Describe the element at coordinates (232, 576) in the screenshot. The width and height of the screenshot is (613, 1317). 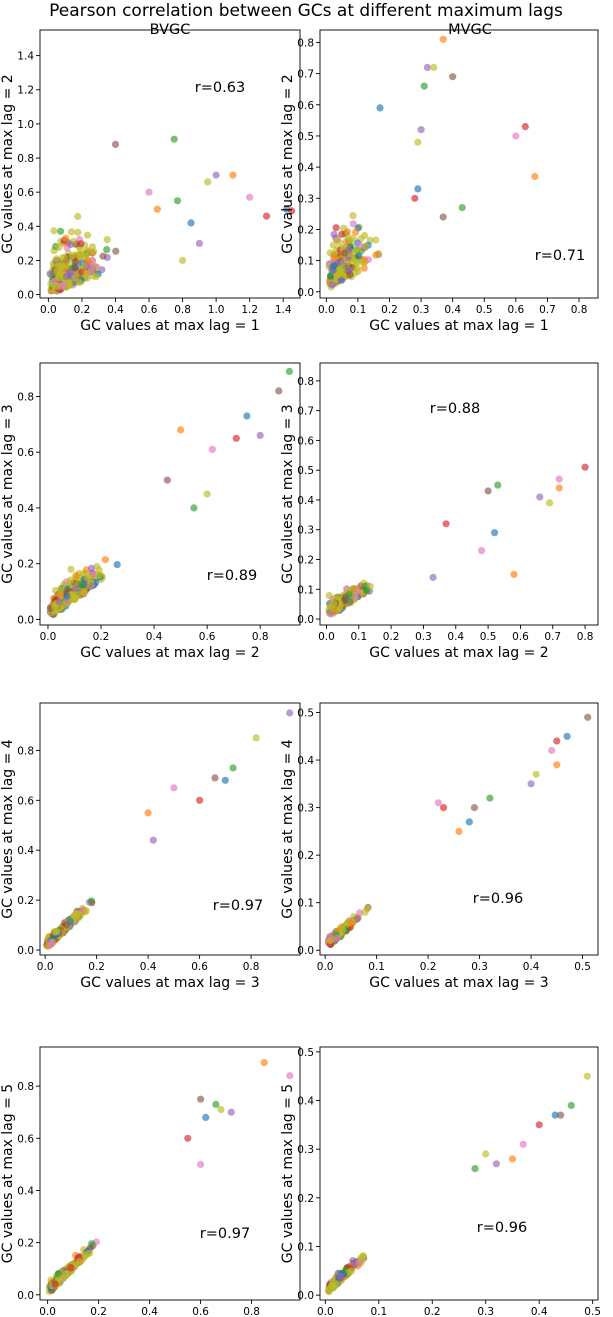
I see `correlation-annotation: r=0.89` at that location.